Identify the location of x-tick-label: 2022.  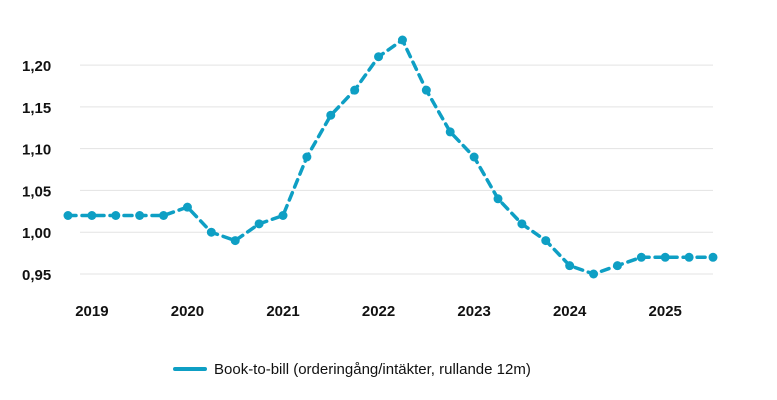
(378, 311).